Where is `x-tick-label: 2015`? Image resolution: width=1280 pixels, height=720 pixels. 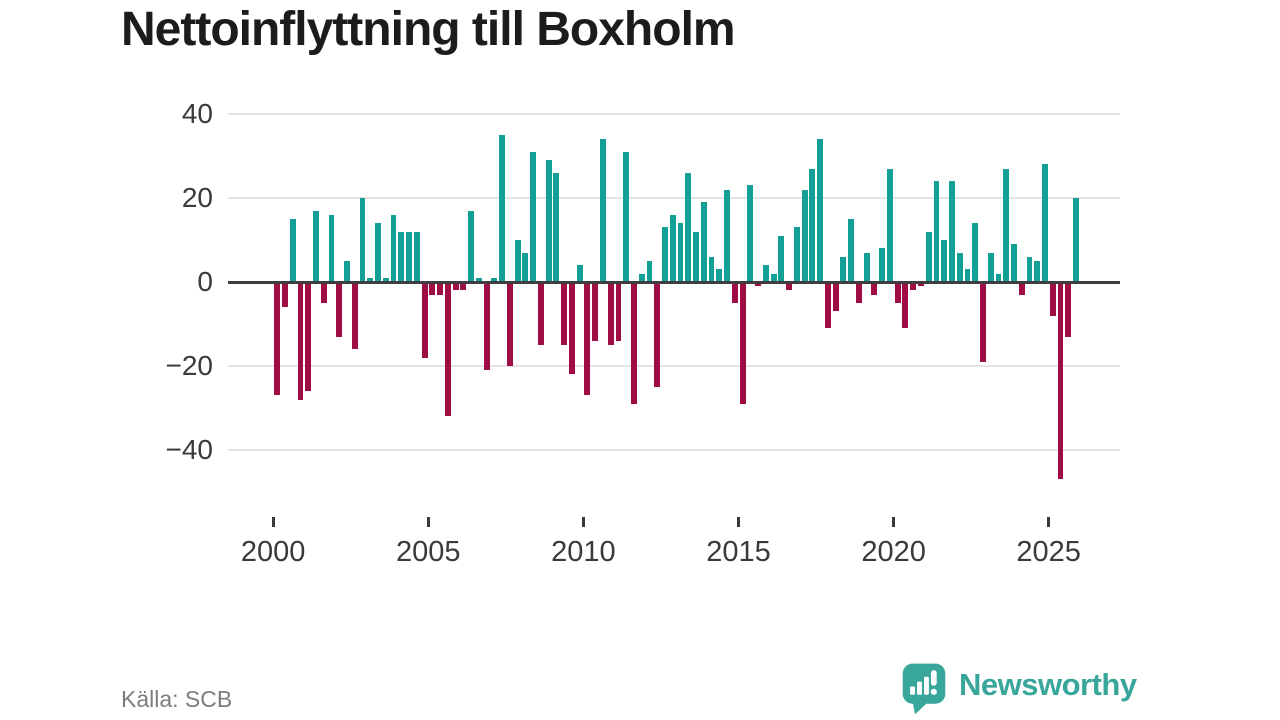 x-tick-label: 2015 is located at coordinates (738, 552).